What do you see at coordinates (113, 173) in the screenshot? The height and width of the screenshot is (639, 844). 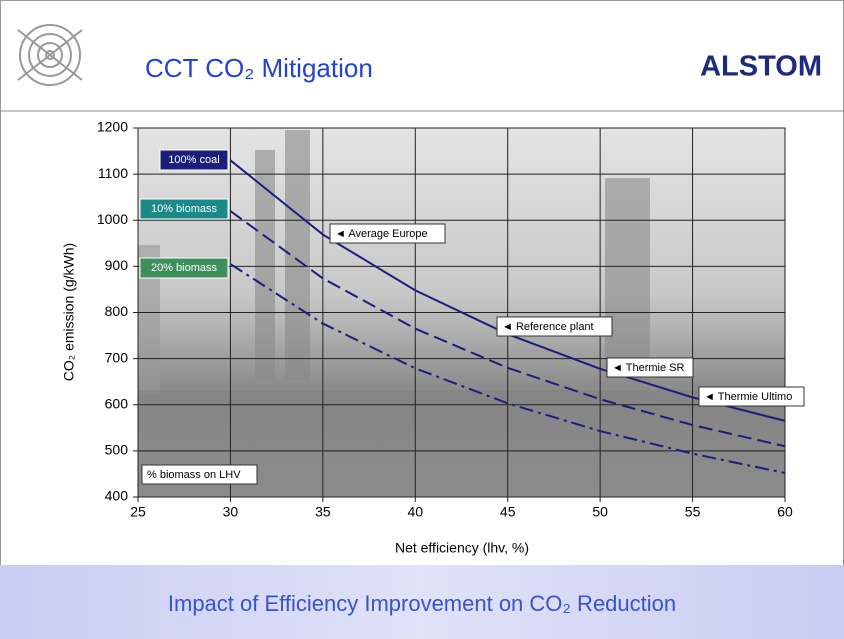 I see `y-tick-label: 1100` at bounding box center [113, 173].